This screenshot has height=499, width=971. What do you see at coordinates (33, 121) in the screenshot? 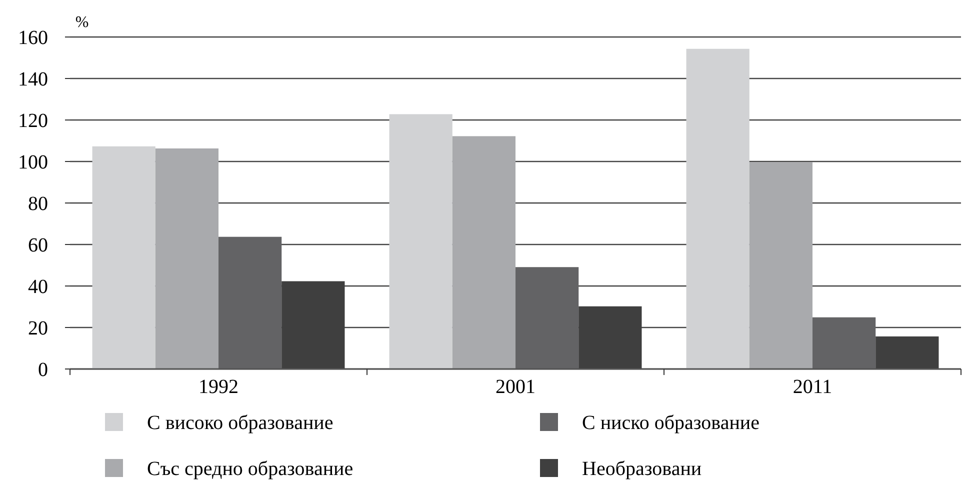
I see `y-tick-label: 120` at bounding box center [33, 121].